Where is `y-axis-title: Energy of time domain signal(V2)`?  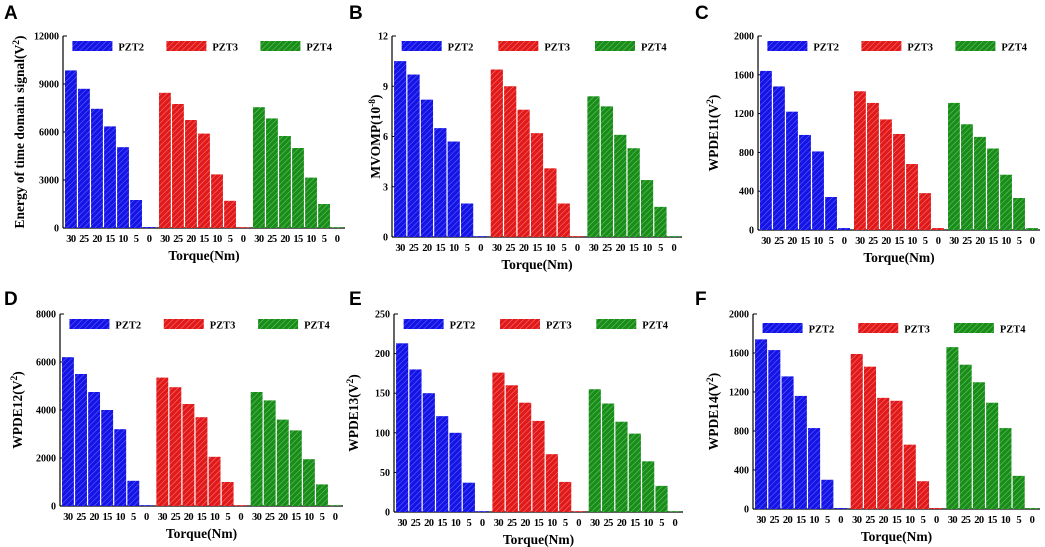 y-axis-title: Energy of time domain signal(V2) is located at coordinates (19, 132).